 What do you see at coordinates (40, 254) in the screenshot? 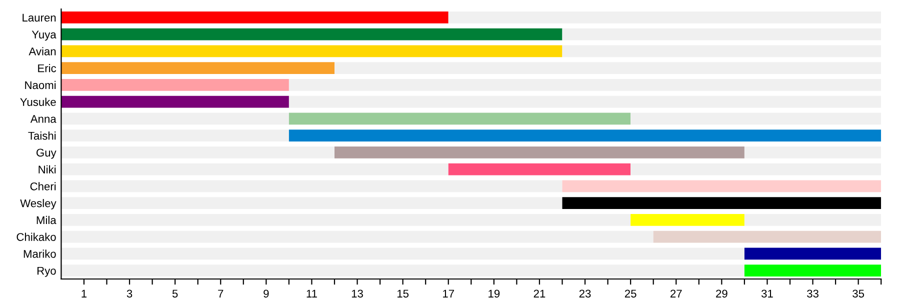
I see `y-tick-label: Mariko` at bounding box center [40, 254].